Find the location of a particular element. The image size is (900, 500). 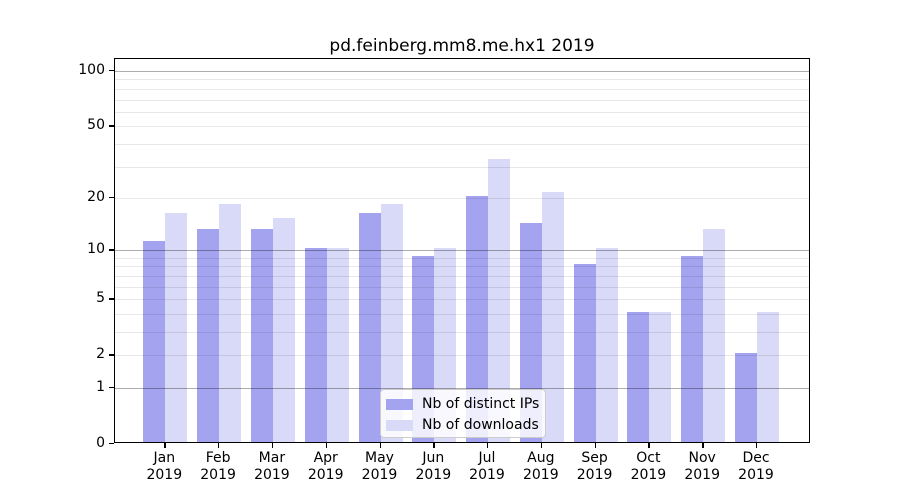

x-tick-label: Oct 2019 is located at coordinates (648, 466).